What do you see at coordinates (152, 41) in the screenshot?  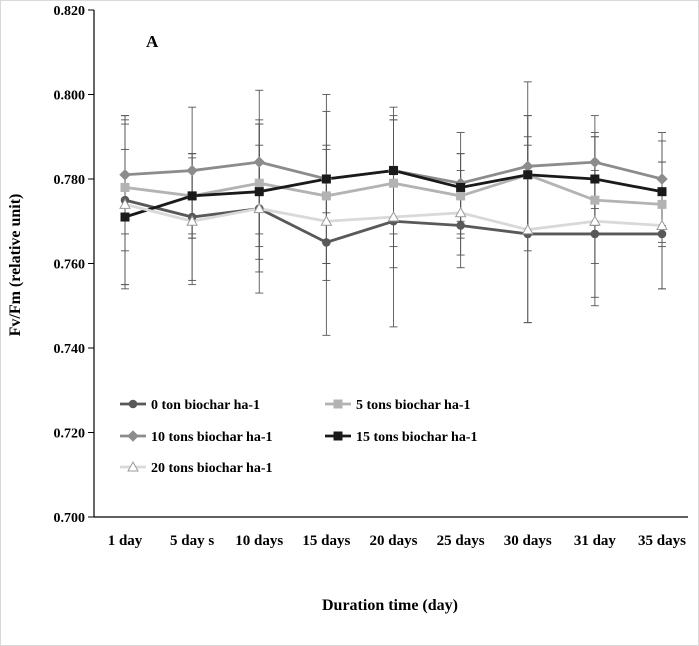 I see `panel-label: A` at bounding box center [152, 41].